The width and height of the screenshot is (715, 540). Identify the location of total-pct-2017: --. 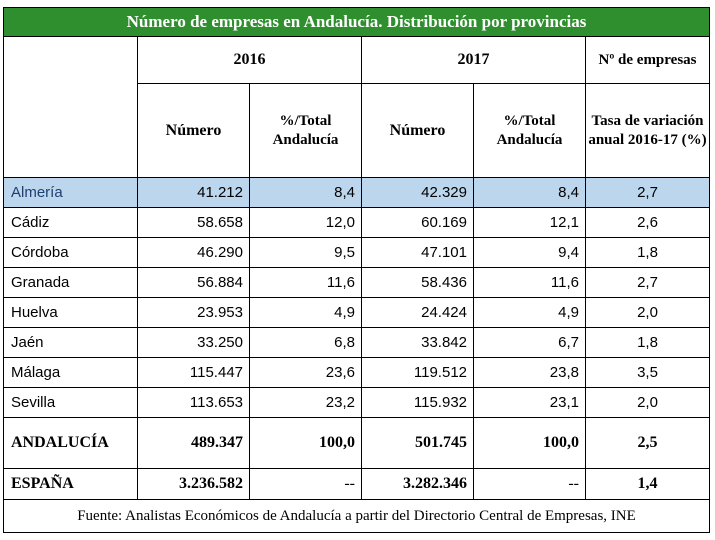
(529, 484).